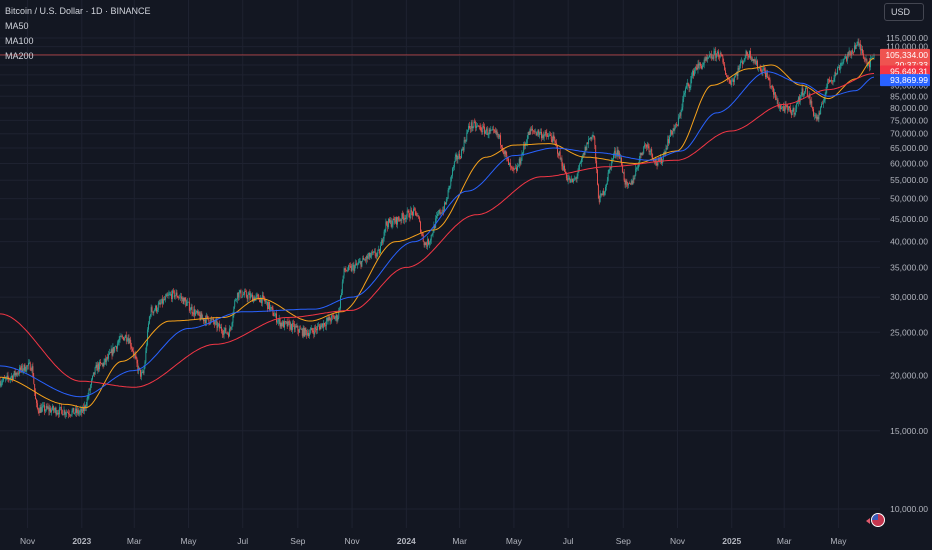 This screenshot has width=932, height=550. What do you see at coordinates (909, 108) in the screenshot?
I see `y-tick-label: 80,000.00` at bounding box center [909, 108].